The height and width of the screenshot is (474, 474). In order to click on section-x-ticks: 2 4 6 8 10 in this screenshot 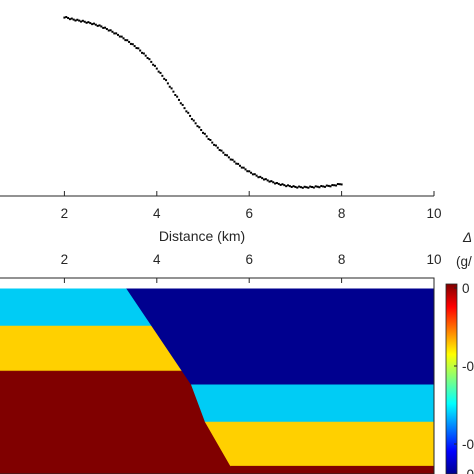, I will do `click(251, 267)`.